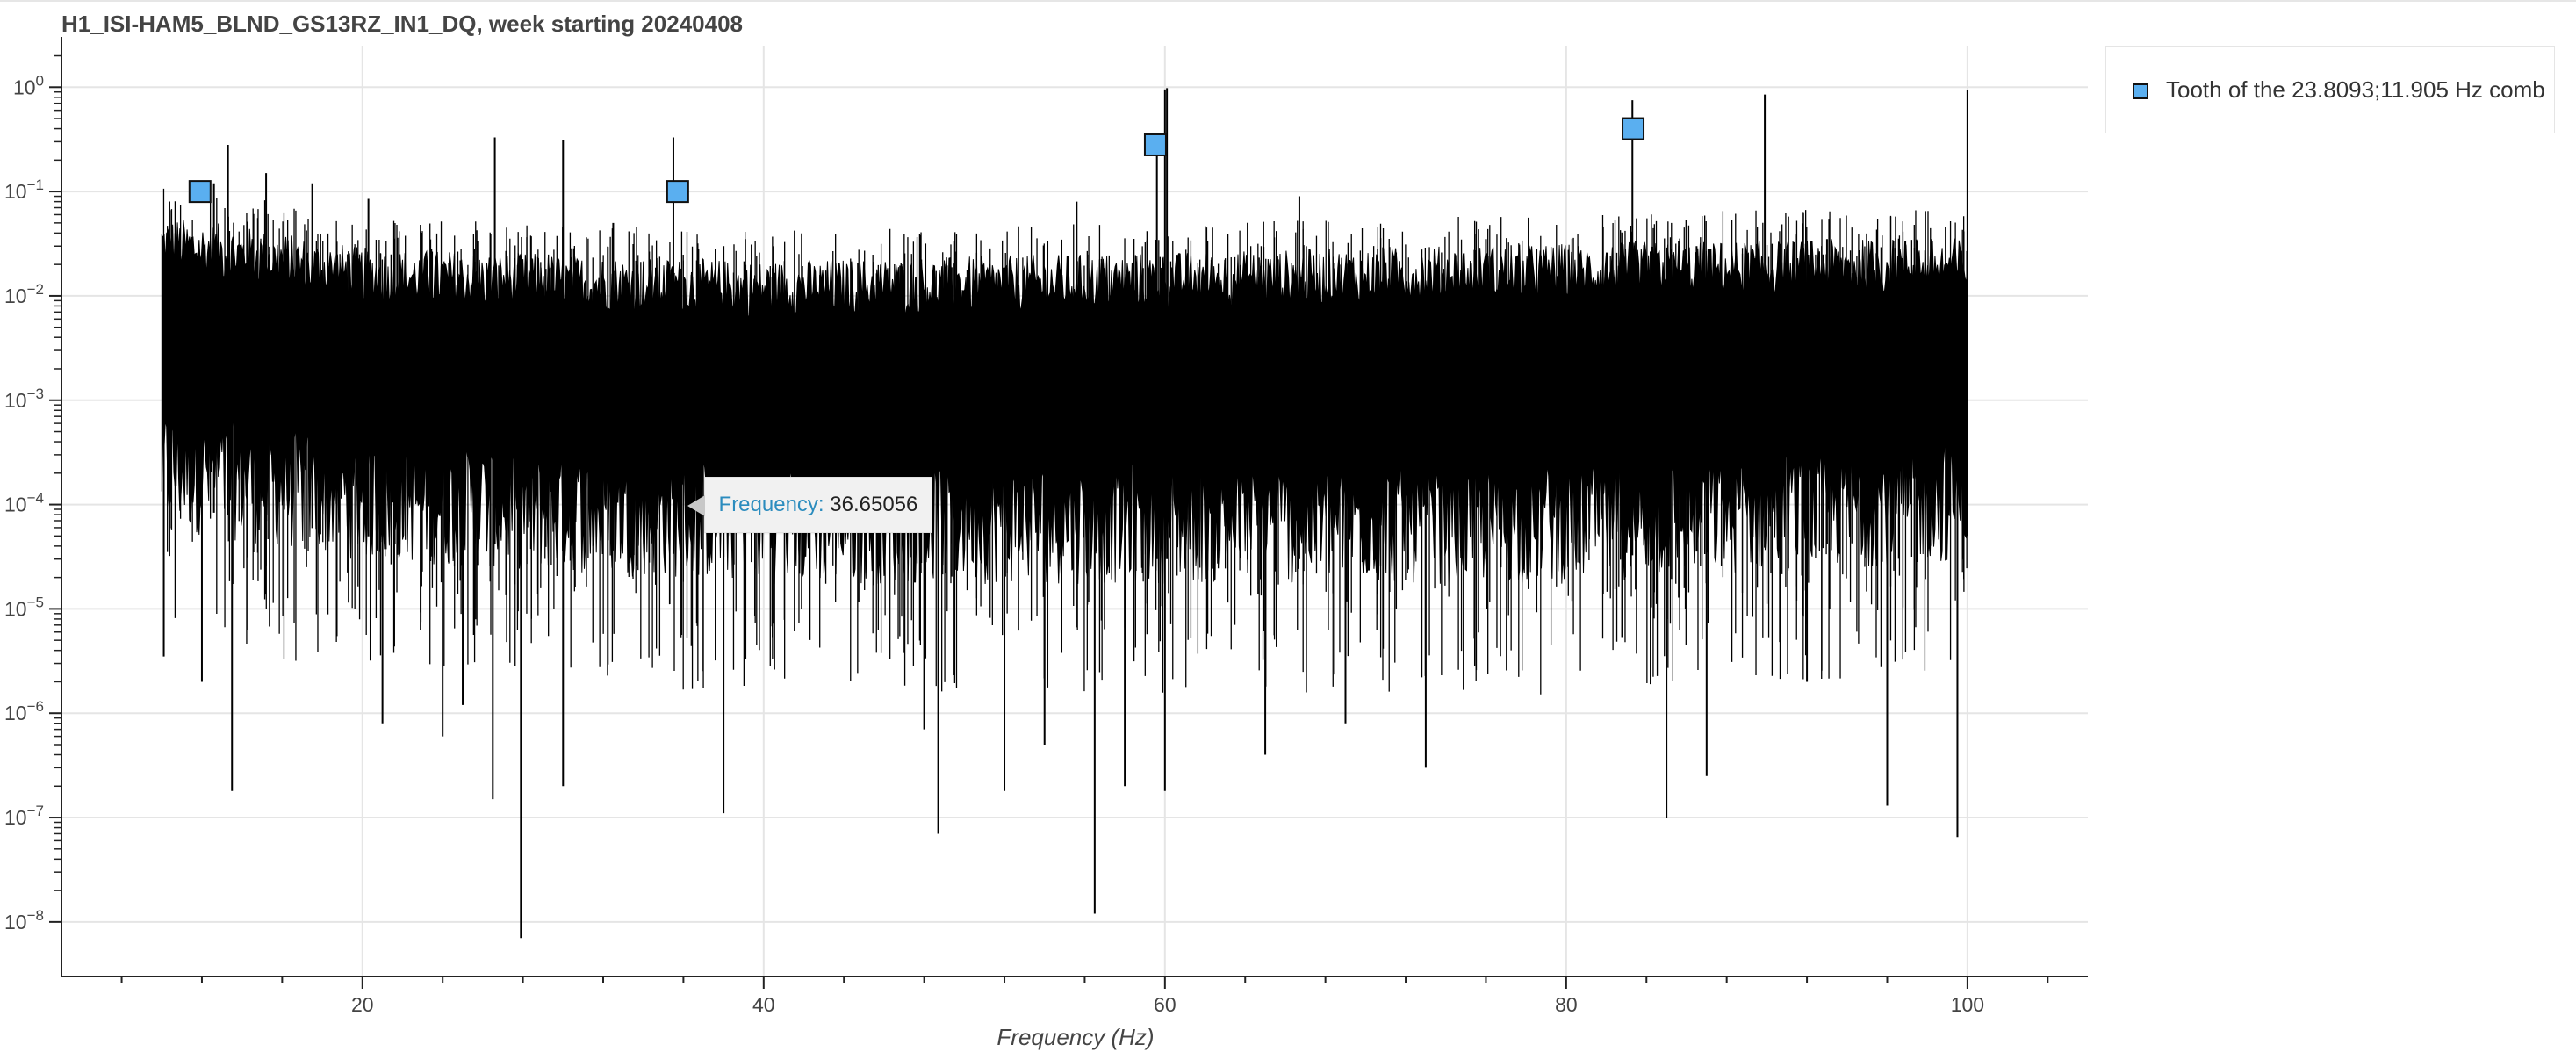 This screenshot has height=1059, width=2576. I want to click on x-tick-label: 80, so click(1566, 1004).